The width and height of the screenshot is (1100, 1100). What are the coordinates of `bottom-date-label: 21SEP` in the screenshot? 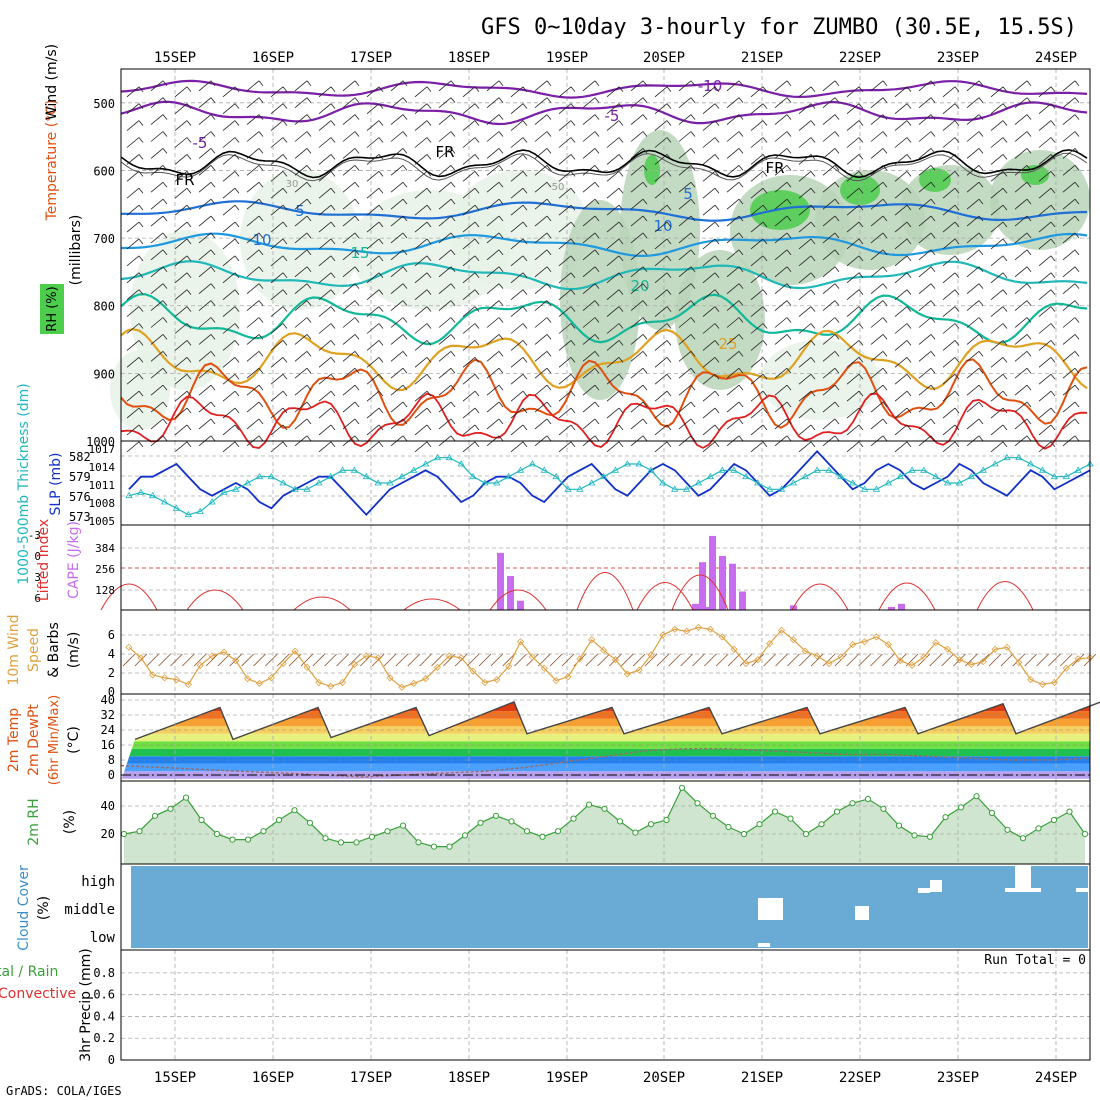 It's located at (762, 1078).